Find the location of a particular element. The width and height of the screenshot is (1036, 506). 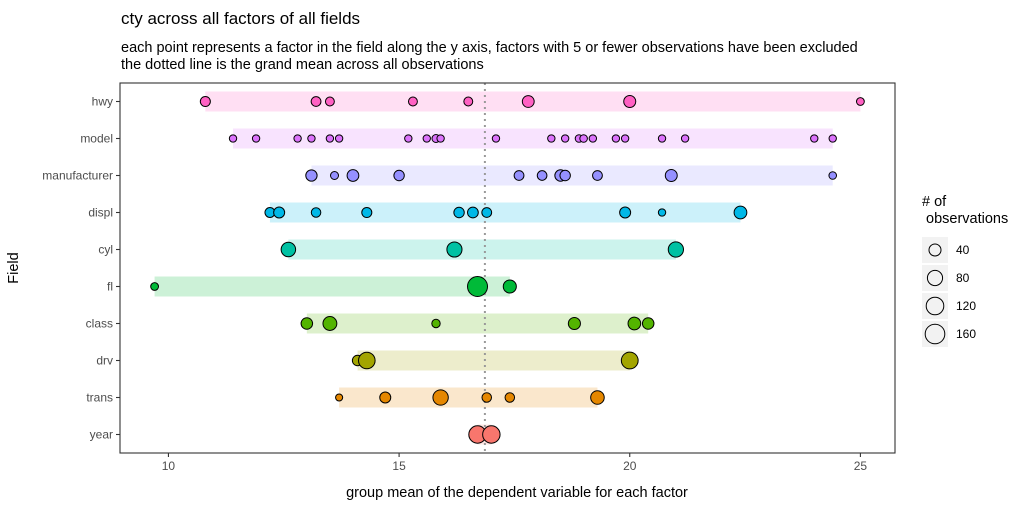

legend-label-80: 80 is located at coordinates (963, 278).